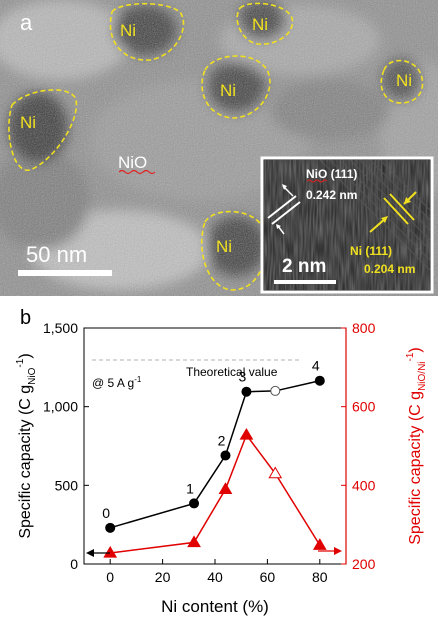  I want to click on series-black-line, so click(214, 454).